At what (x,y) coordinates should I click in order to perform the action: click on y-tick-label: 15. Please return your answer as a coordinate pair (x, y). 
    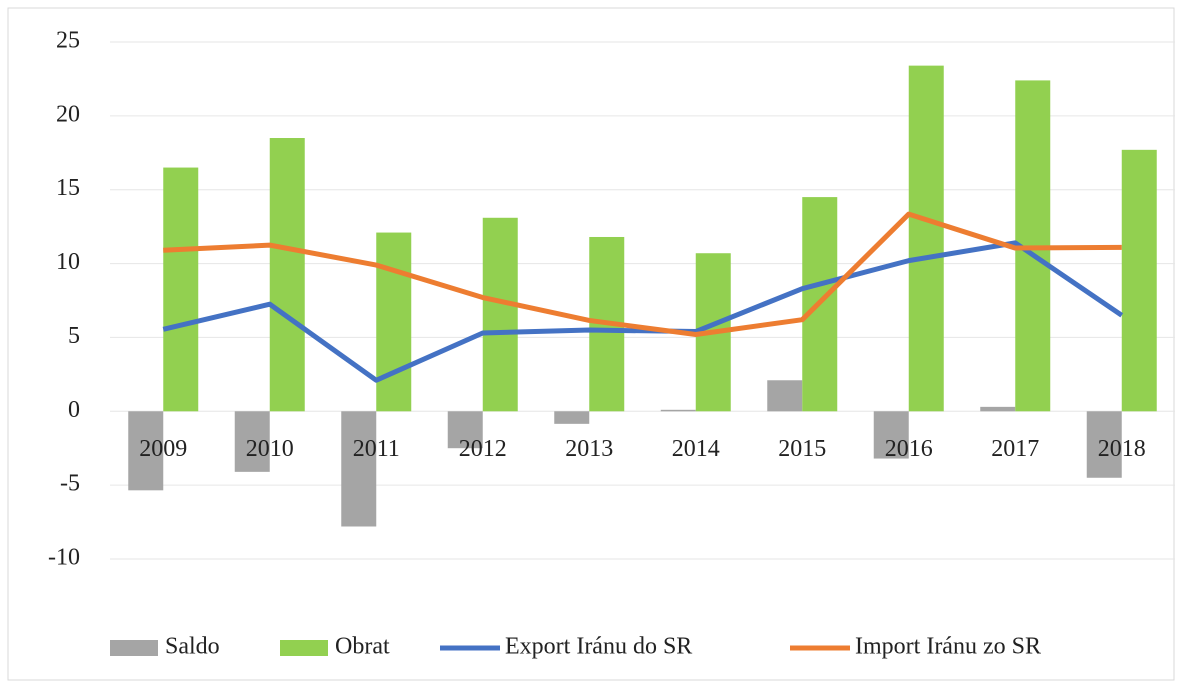
    Looking at the image, I should click on (68, 188).